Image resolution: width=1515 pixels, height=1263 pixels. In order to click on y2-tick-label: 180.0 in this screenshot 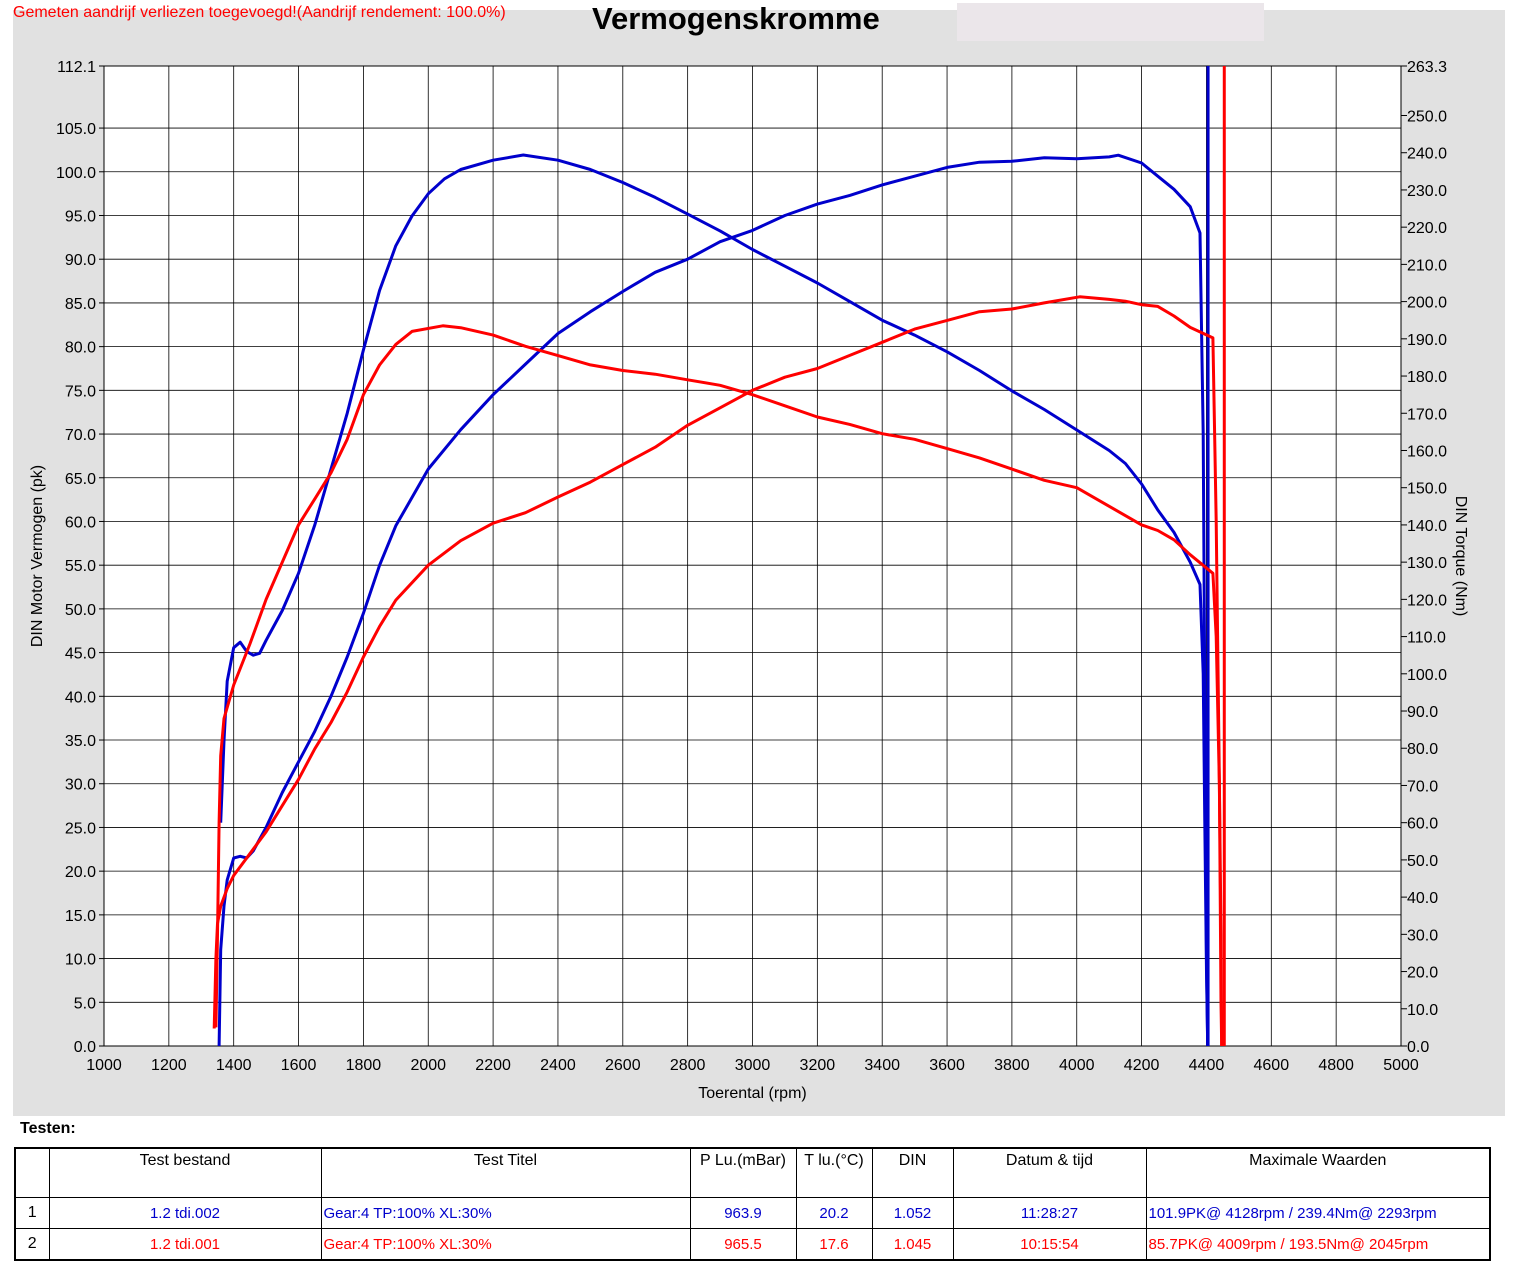, I will do `click(1427, 377)`.